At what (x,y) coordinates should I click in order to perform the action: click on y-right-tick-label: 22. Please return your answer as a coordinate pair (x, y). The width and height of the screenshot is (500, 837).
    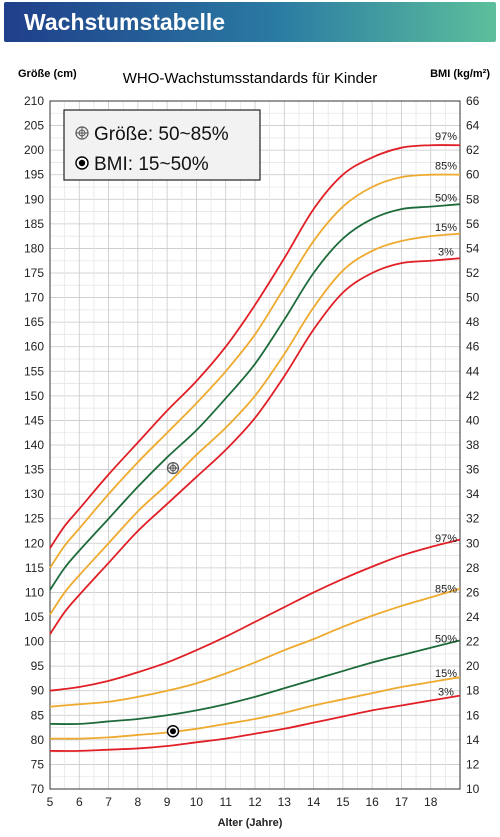
    Looking at the image, I should click on (473, 642).